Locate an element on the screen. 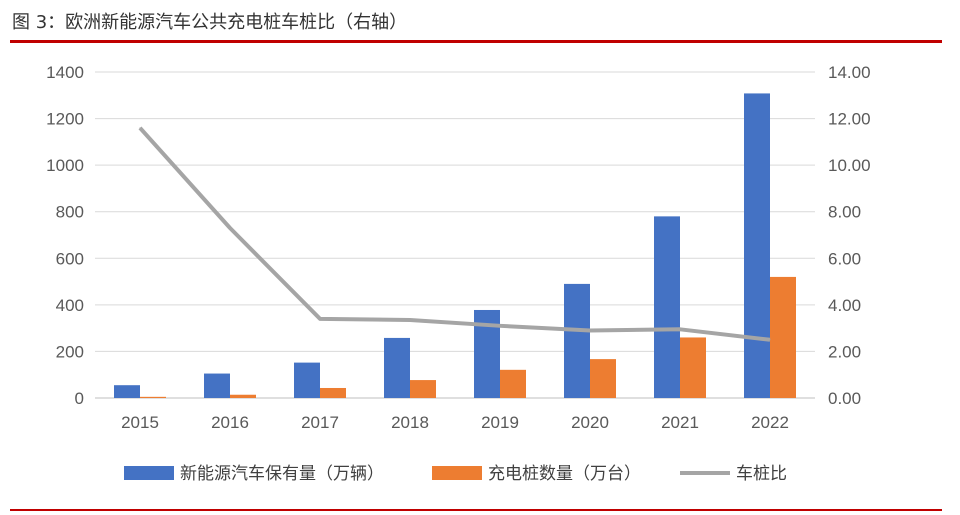  x-tick-label: 2022 is located at coordinates (770, 422).